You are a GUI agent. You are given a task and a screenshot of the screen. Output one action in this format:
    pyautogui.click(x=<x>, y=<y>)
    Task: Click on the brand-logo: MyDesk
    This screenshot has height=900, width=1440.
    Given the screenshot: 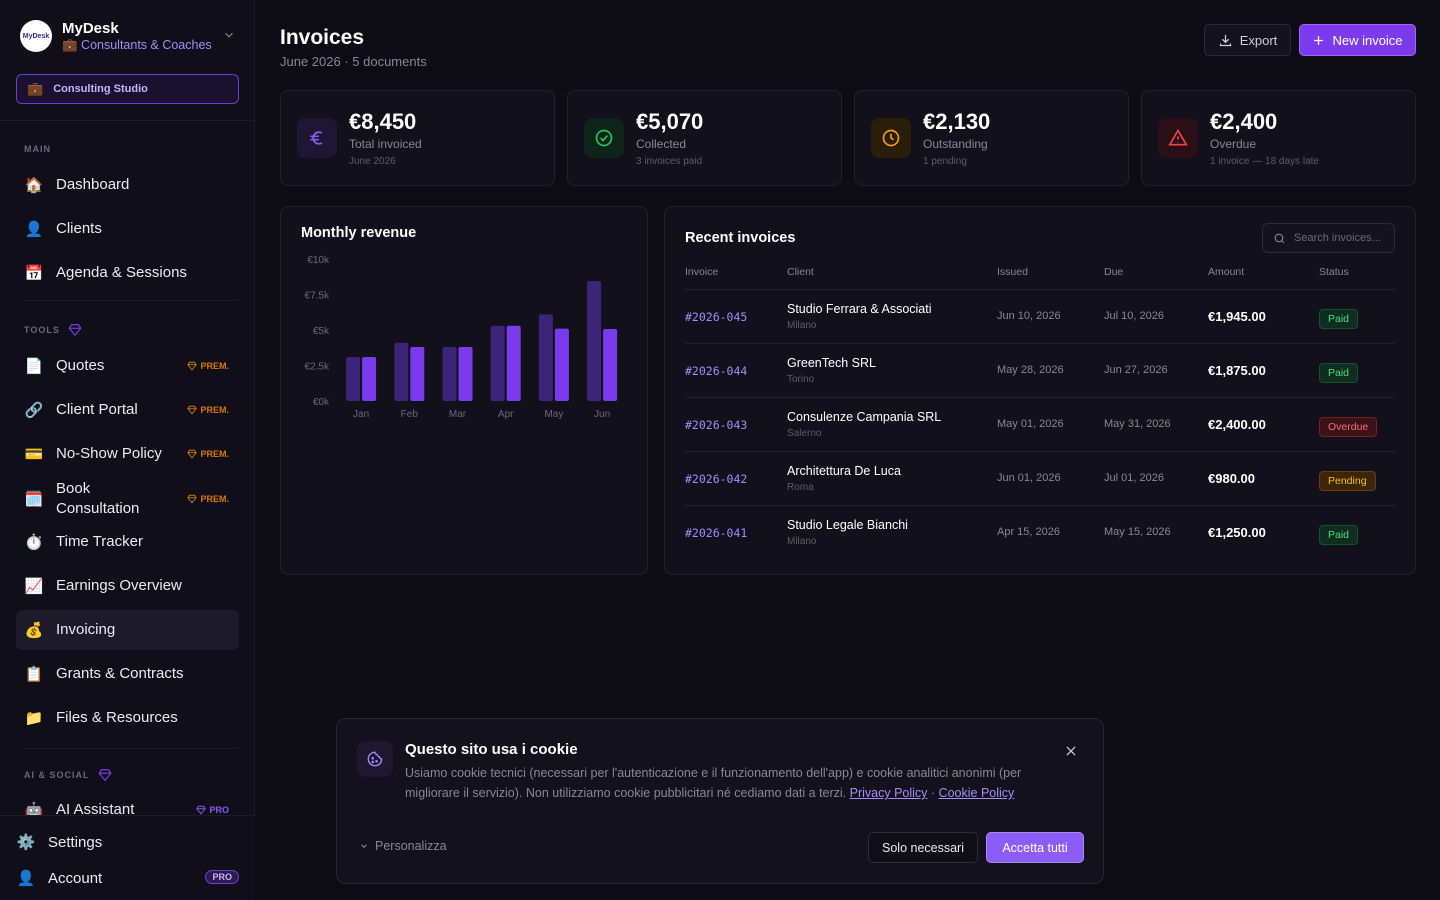 What is the action you would take?
    pyautogui.click(x=36, y=36)
    